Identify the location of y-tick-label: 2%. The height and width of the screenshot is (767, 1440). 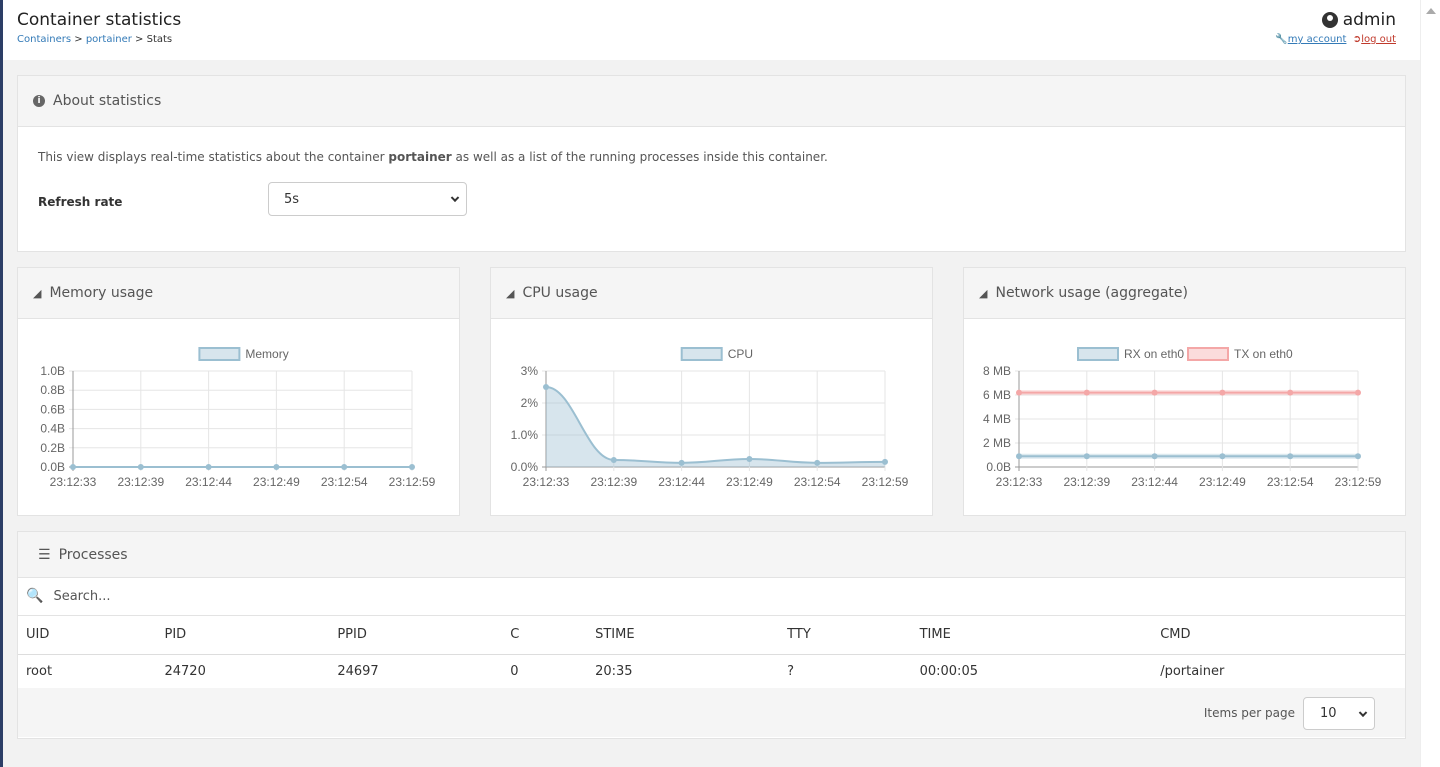
(530, 403).